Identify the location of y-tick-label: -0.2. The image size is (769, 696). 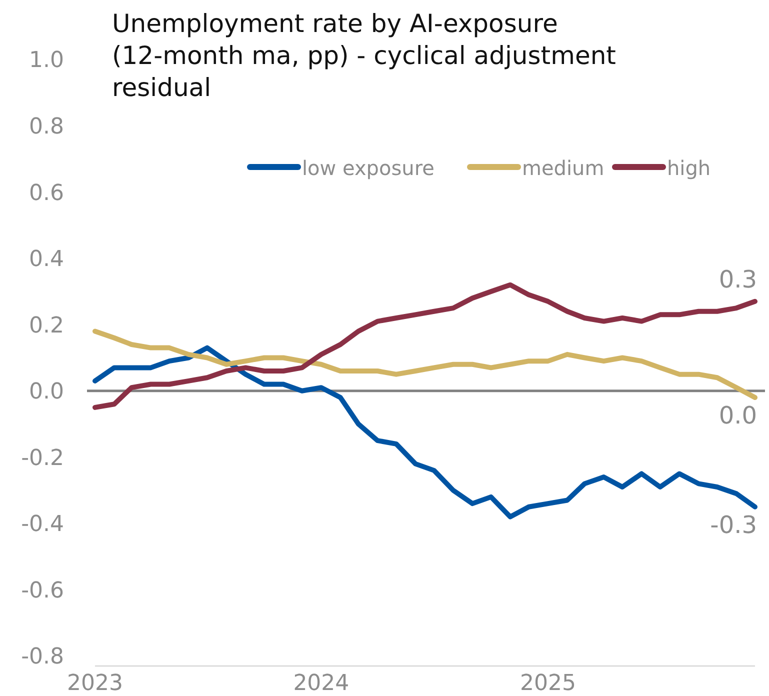
(42, 458).